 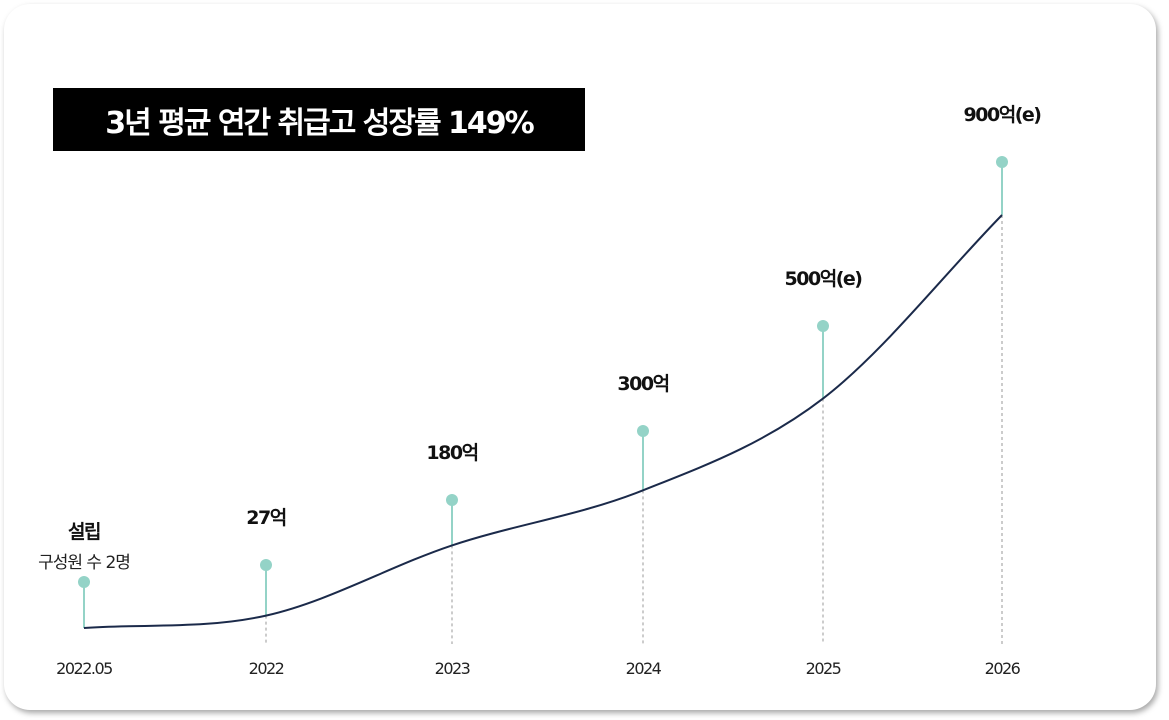 What do you see at coordinates (84, 668) in the screenshot?
I see `x-tick-label: 2022.05` at bounding box center [84, 668].